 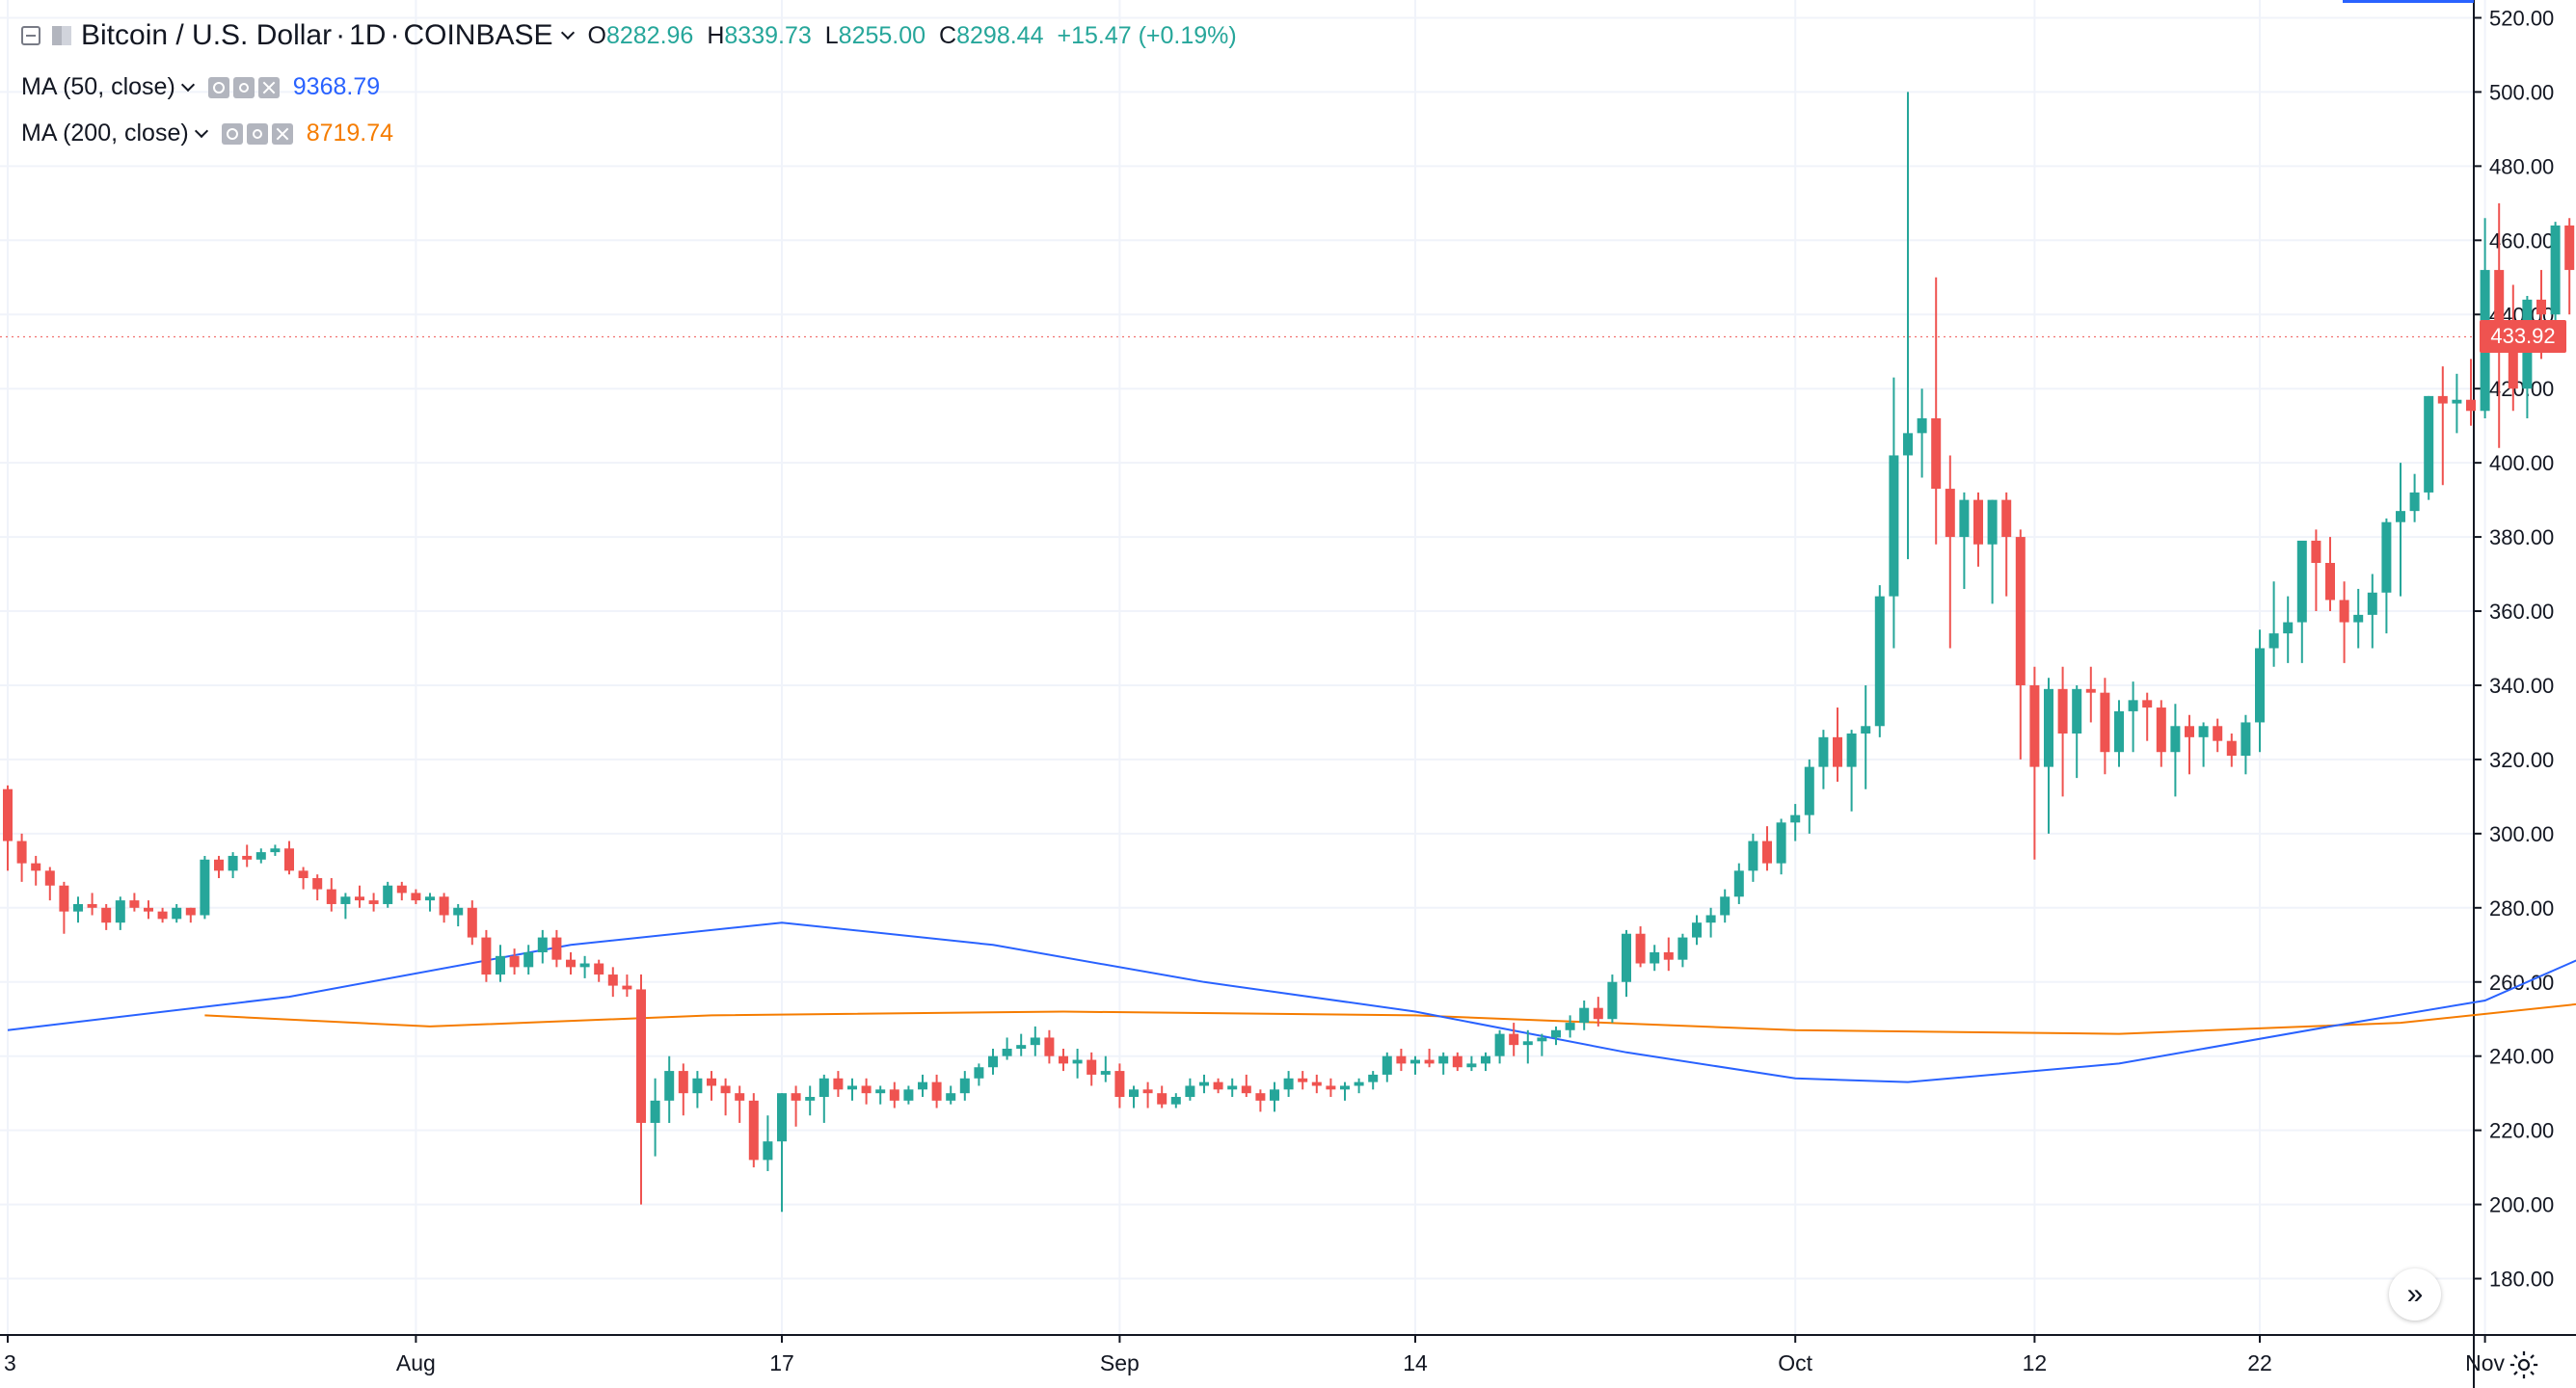 What do you see at coordinates (337, 86) in the screenshot?
I see `ma50-value: 9368.79` at bounding box center [337, 86].